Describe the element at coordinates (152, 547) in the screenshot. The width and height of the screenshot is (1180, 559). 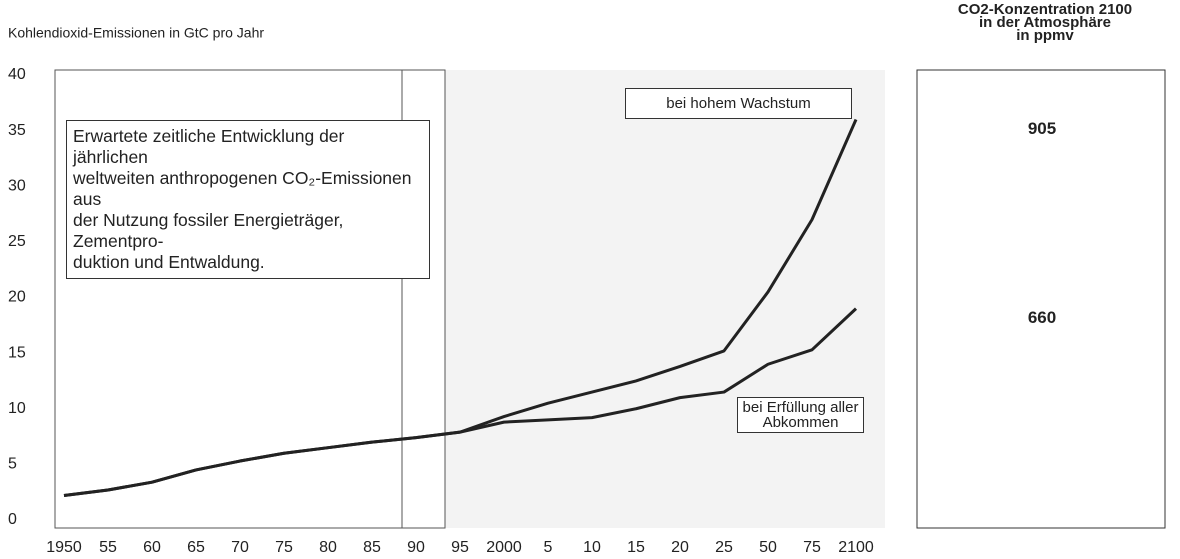
I see `x-tick-label: 60` at that location.